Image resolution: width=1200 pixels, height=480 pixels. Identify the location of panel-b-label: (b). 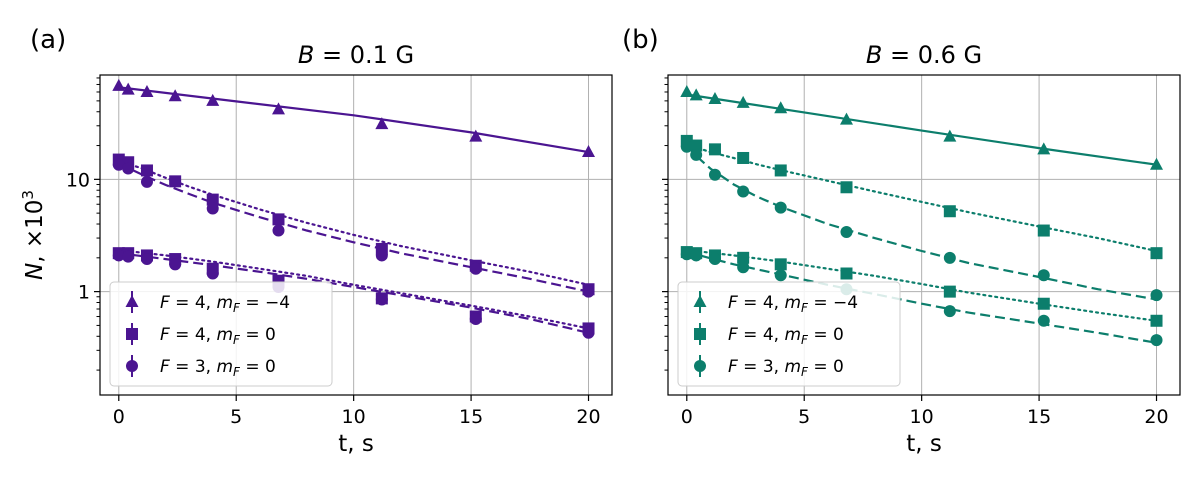
(640, 40).